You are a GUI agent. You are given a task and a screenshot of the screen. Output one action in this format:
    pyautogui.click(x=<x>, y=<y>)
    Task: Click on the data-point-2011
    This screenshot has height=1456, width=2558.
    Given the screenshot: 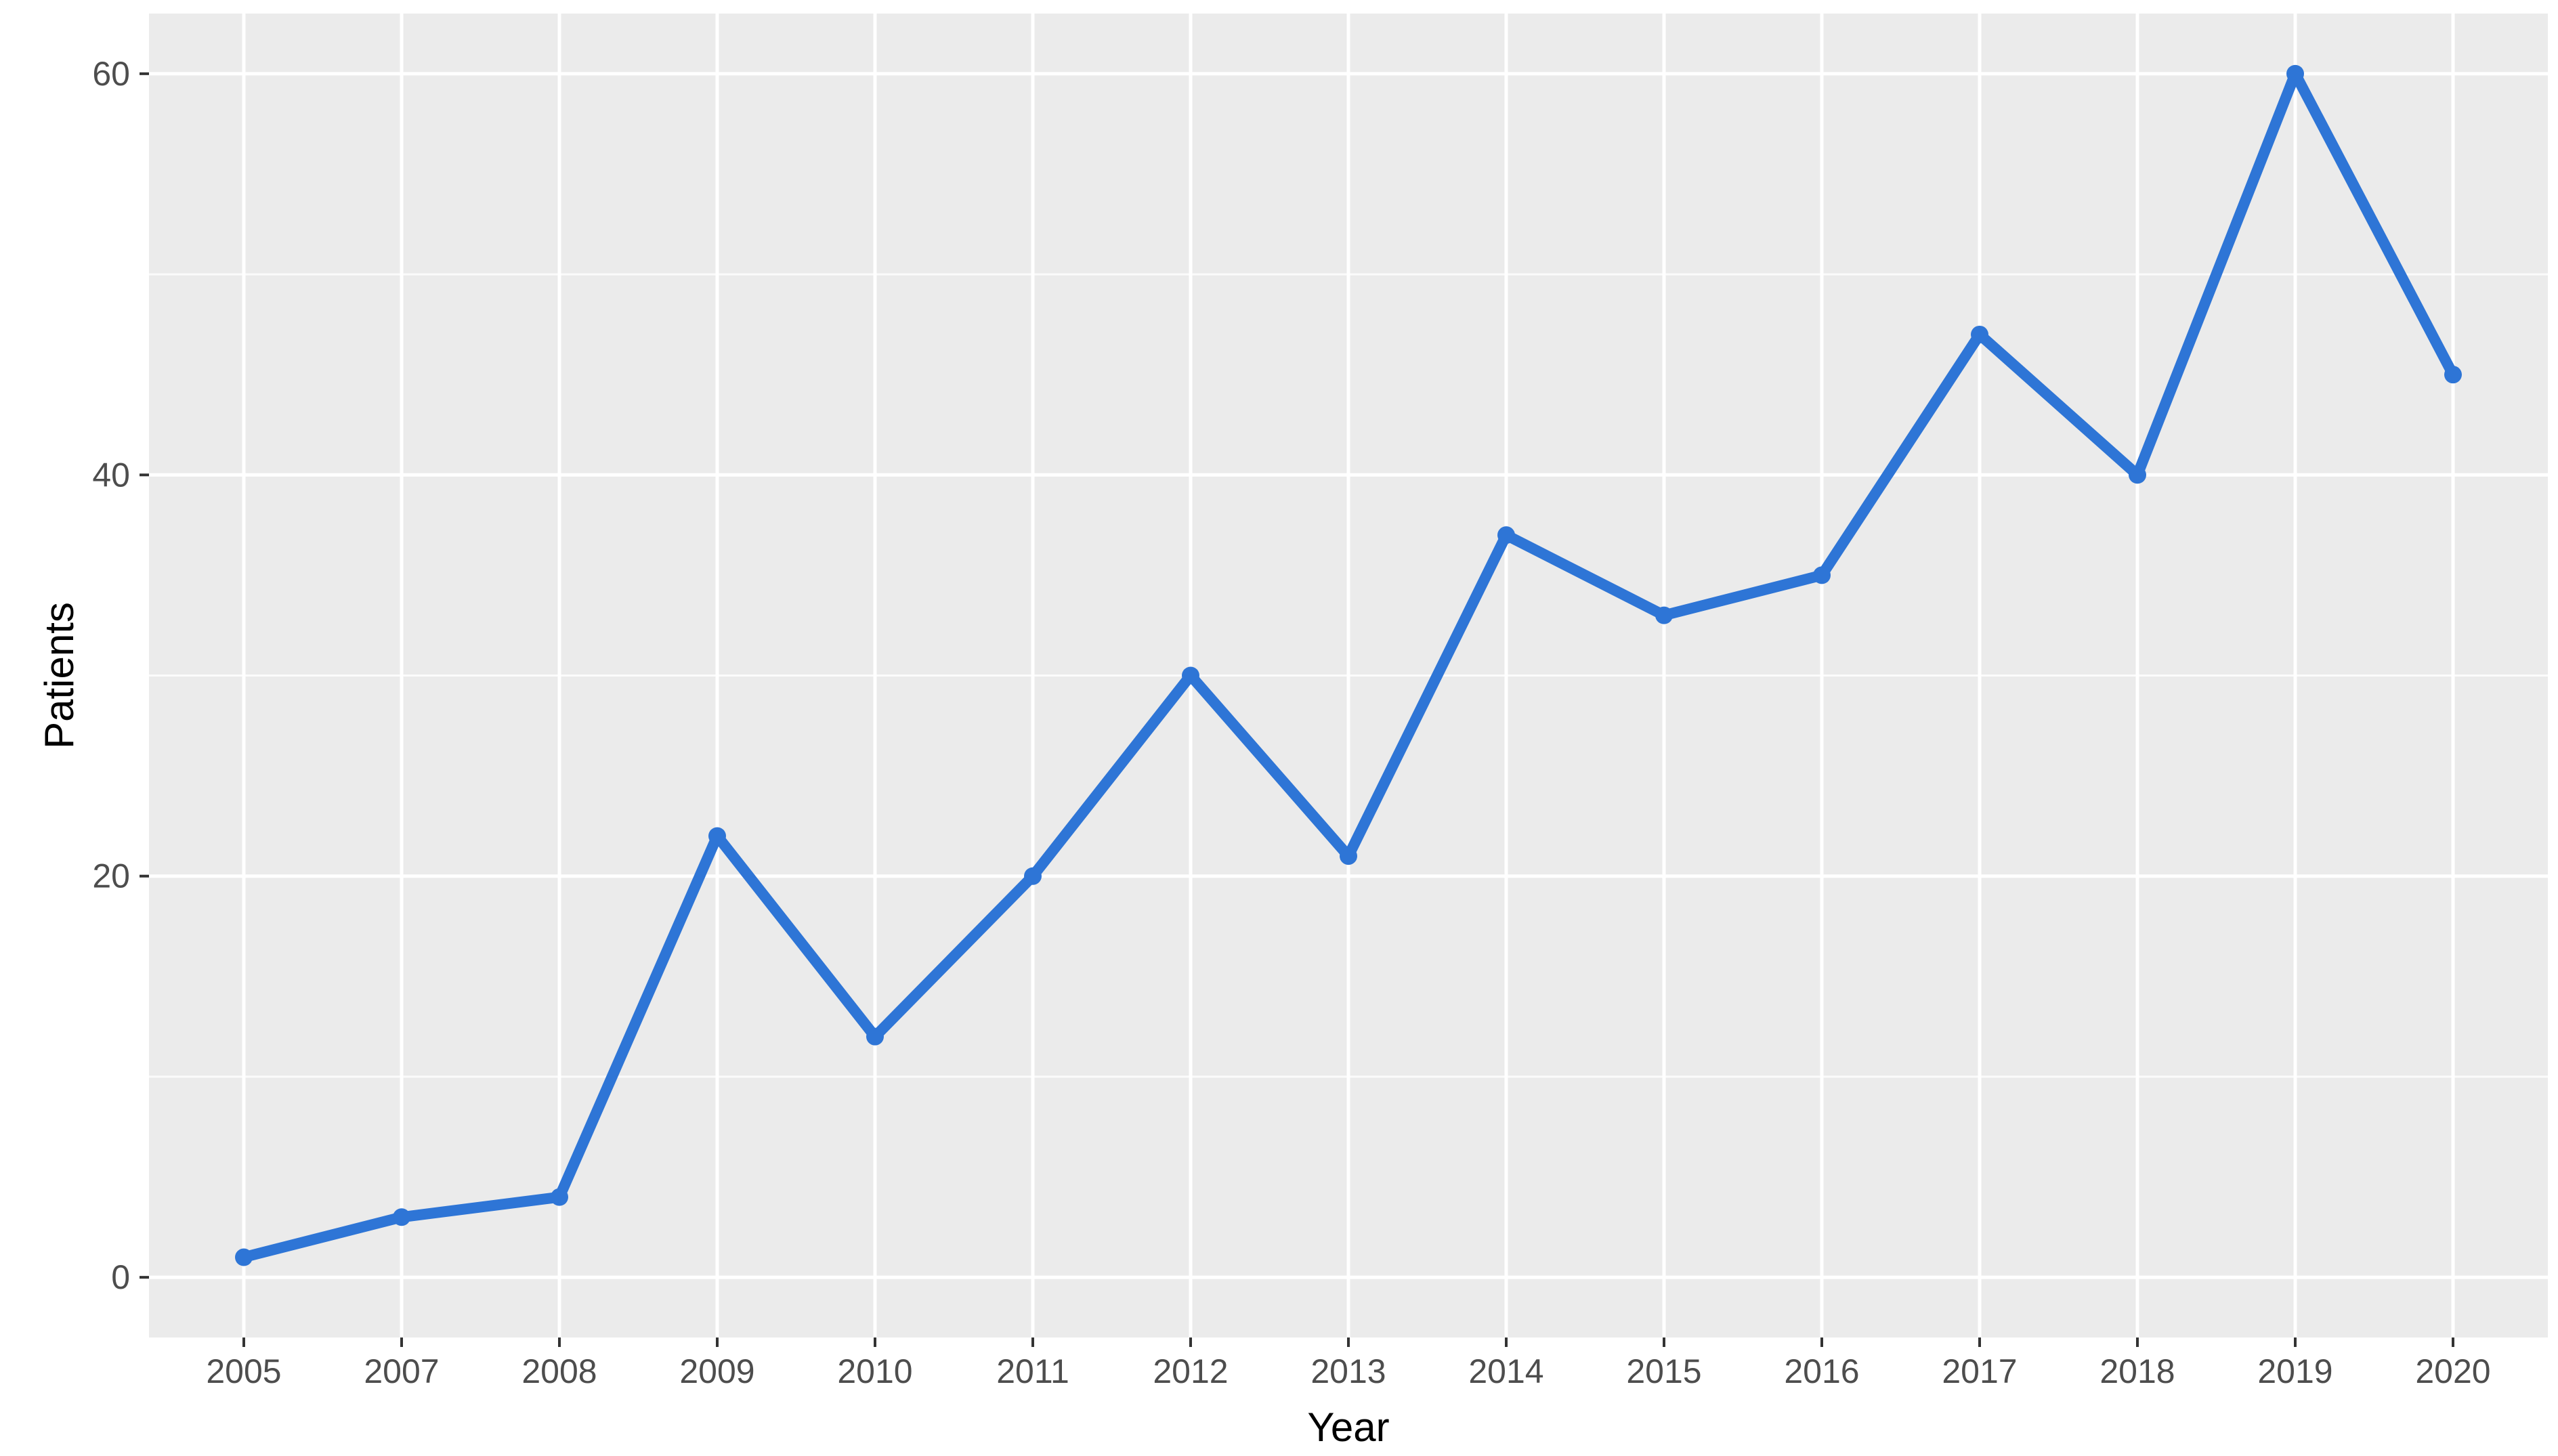 What is the action you would take?
    pyautogui.click(x=1033, y=876)
    